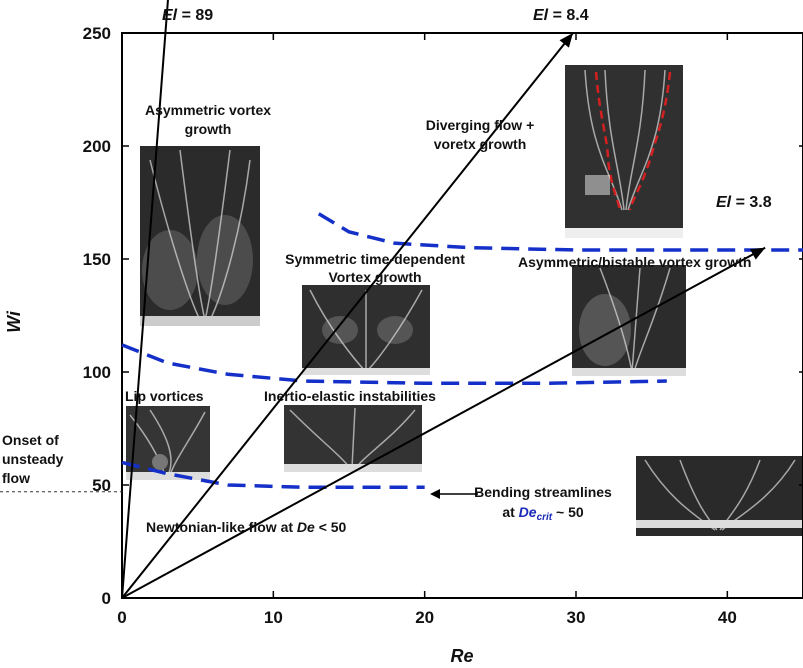 This screenshot has height=668, width=803. I want to click on inset-asymmetric-vortex, so click(200, 236).